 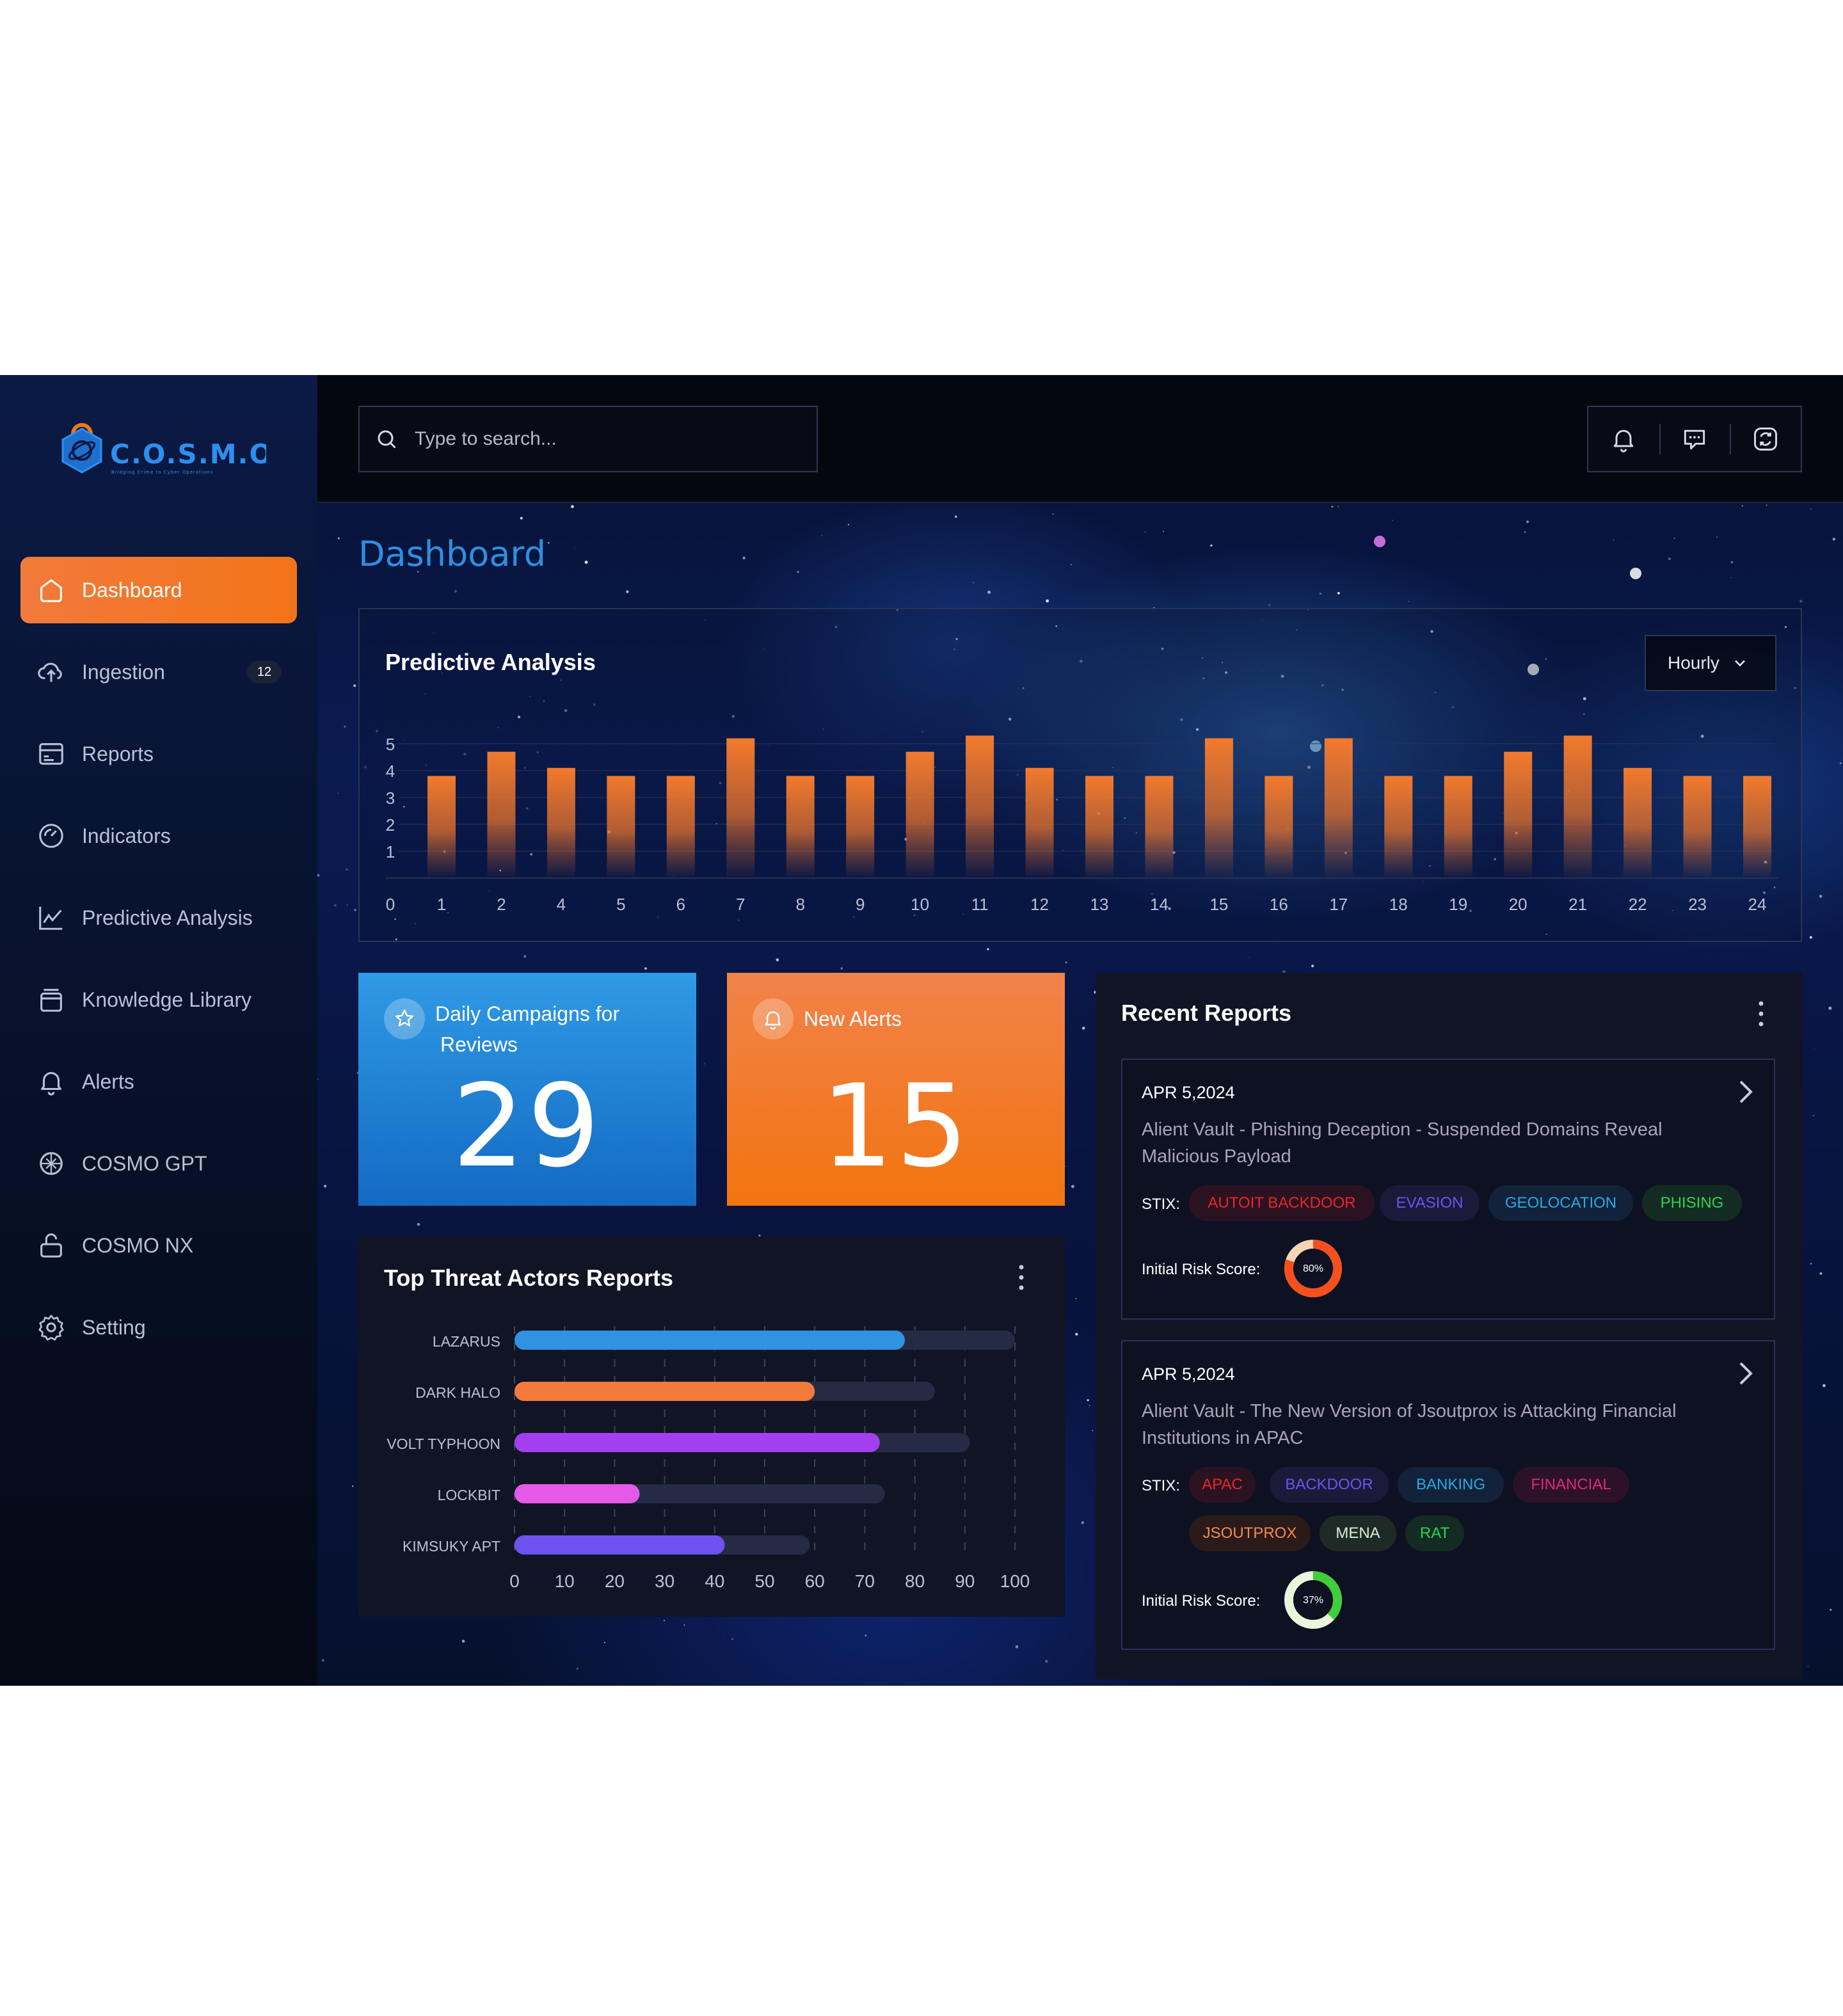 I want to click on chevron-down-icon, so click(x=1740, y=663).